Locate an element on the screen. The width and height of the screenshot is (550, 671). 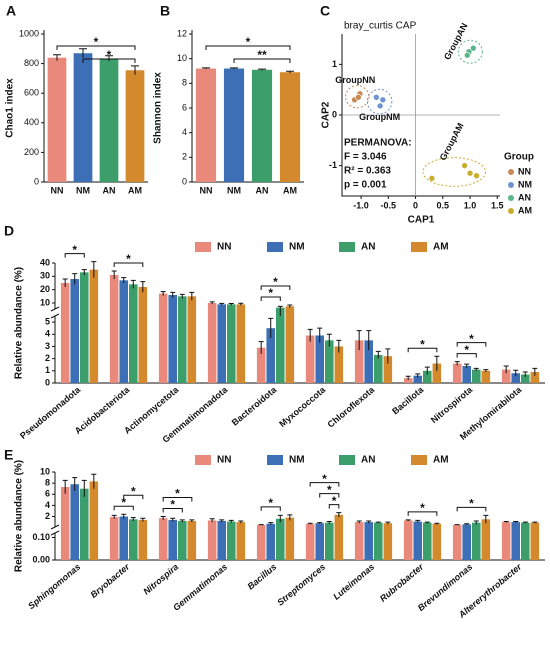
x-tick-label: Bacillus is located at coordinates (261, 577).